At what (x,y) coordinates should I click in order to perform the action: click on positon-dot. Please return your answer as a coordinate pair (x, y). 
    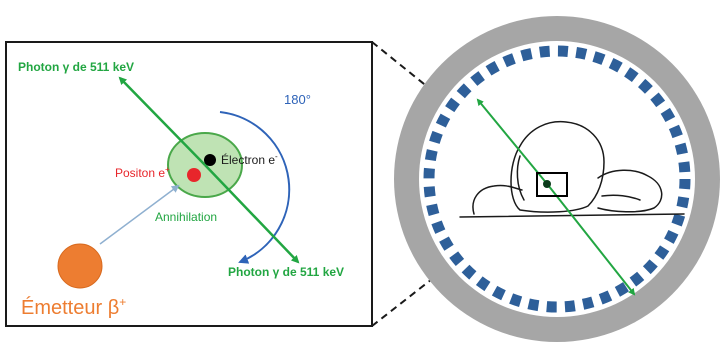
    Looking at the image, I should click on (194, 175).